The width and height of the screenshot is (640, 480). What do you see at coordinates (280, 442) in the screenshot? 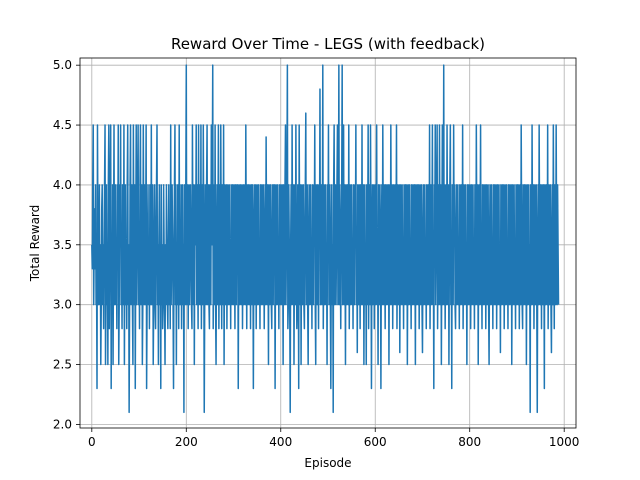
I see `x-tick-label: 400` at bounding box center [280, 442].